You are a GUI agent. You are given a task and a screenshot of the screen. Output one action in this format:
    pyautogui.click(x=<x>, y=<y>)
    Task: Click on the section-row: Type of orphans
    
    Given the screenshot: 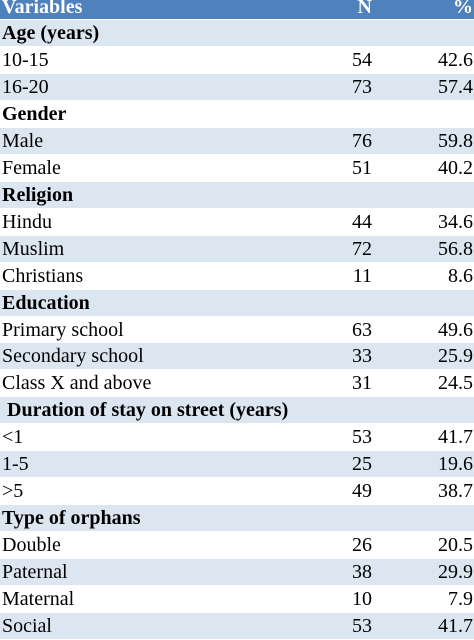 What is the action you would take?
    pyautogui.click(x=237, y=519)
    